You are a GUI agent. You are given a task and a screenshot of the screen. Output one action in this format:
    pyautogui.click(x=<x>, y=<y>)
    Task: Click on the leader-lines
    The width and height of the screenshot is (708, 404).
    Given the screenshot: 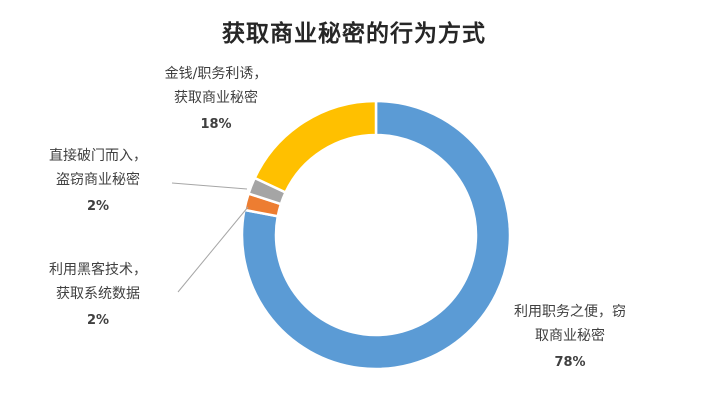 What is the action you would take?
    pyautogui.click(x=210, y=237)
    